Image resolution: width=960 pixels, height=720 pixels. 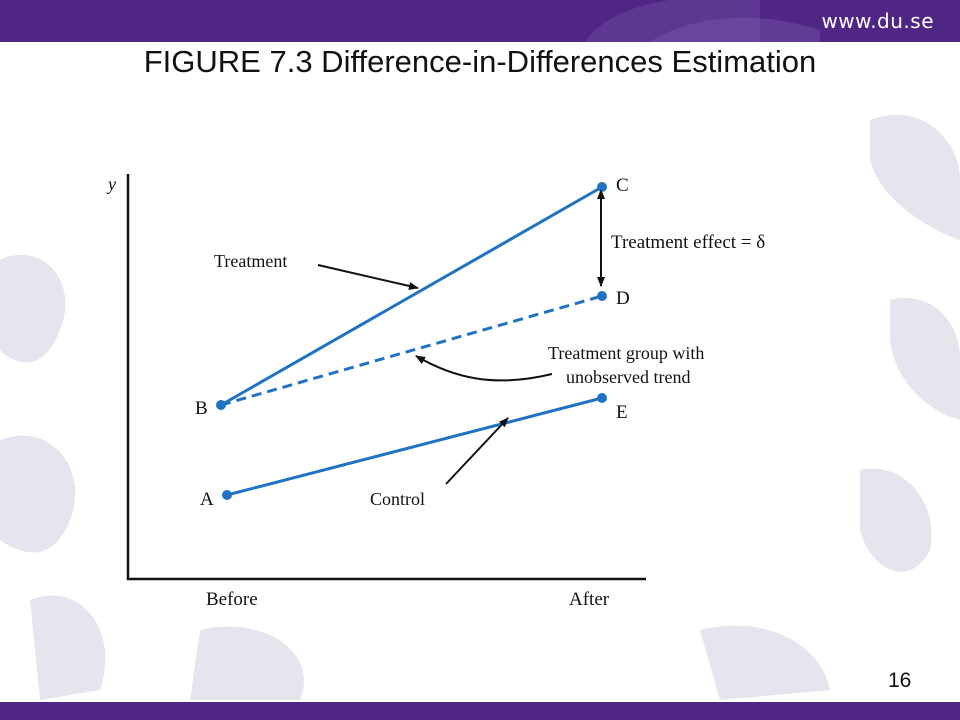 I want to click on control-line, so click(x=414, y=446).